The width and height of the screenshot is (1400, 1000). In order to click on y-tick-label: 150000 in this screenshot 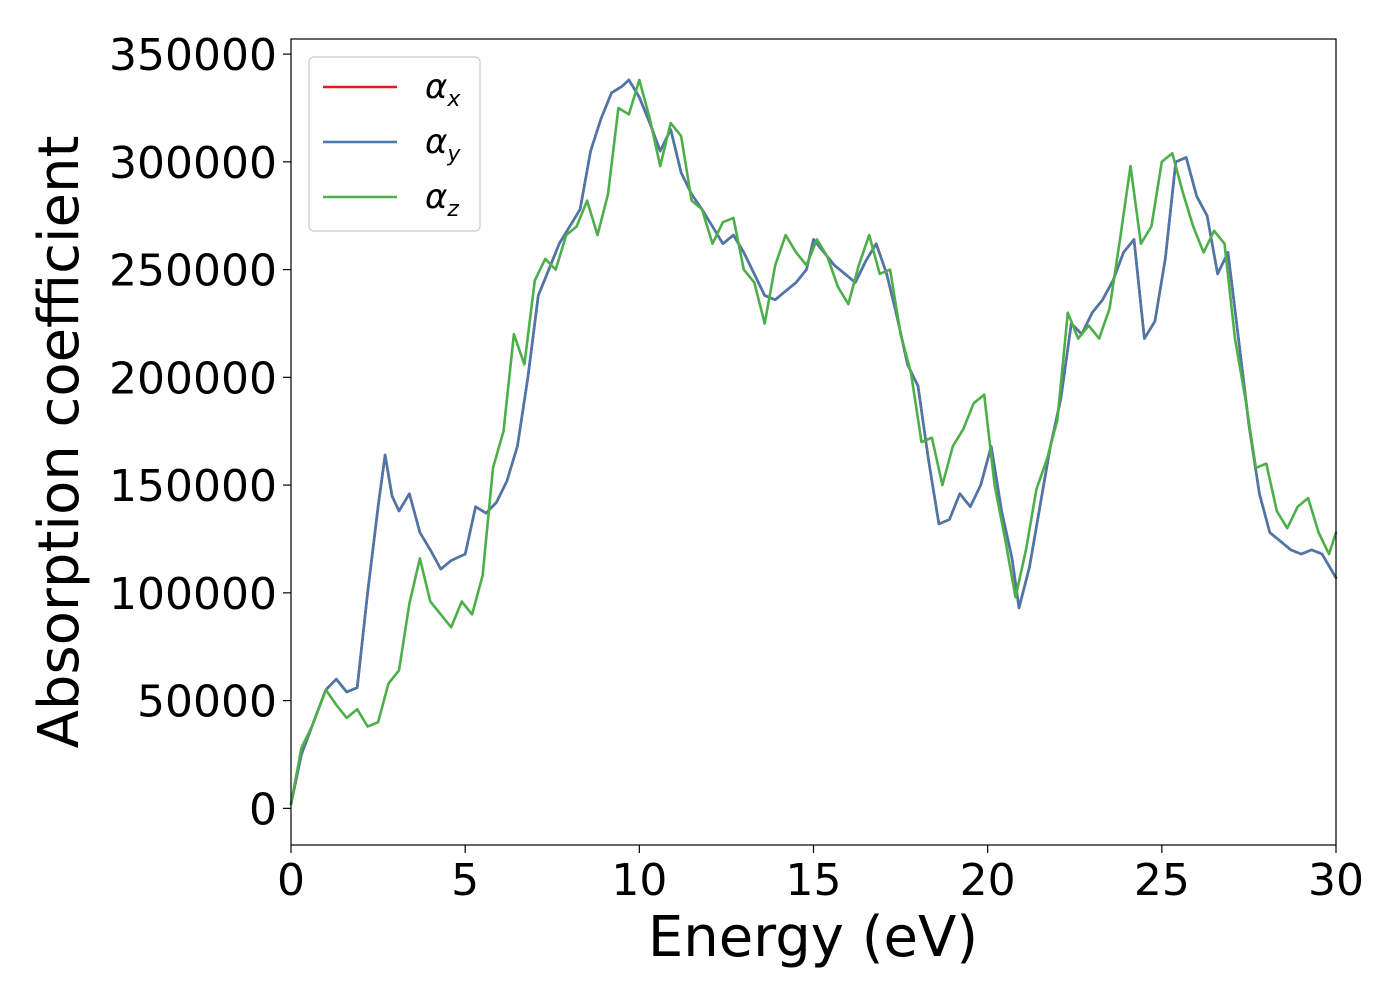, I will do `click(193, 486)`.